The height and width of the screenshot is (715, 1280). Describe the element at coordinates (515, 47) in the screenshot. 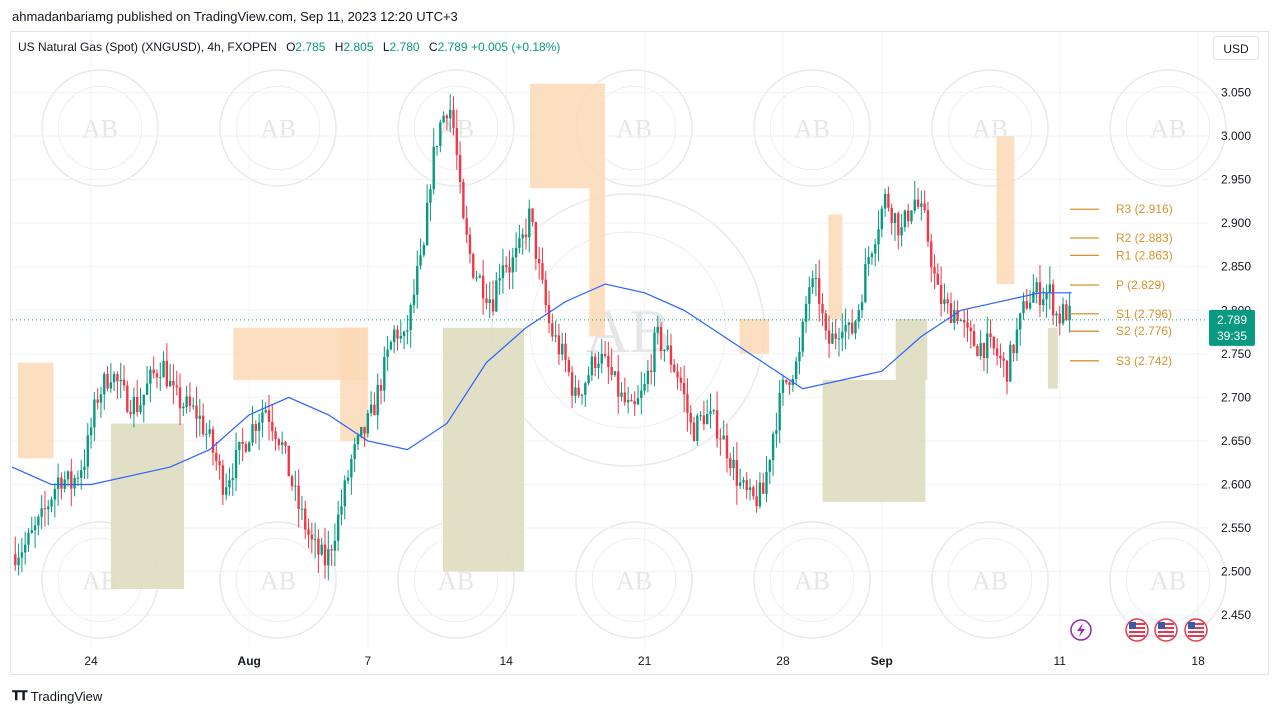

I see `price-change: +0.005 (+0.18%)` at that location.